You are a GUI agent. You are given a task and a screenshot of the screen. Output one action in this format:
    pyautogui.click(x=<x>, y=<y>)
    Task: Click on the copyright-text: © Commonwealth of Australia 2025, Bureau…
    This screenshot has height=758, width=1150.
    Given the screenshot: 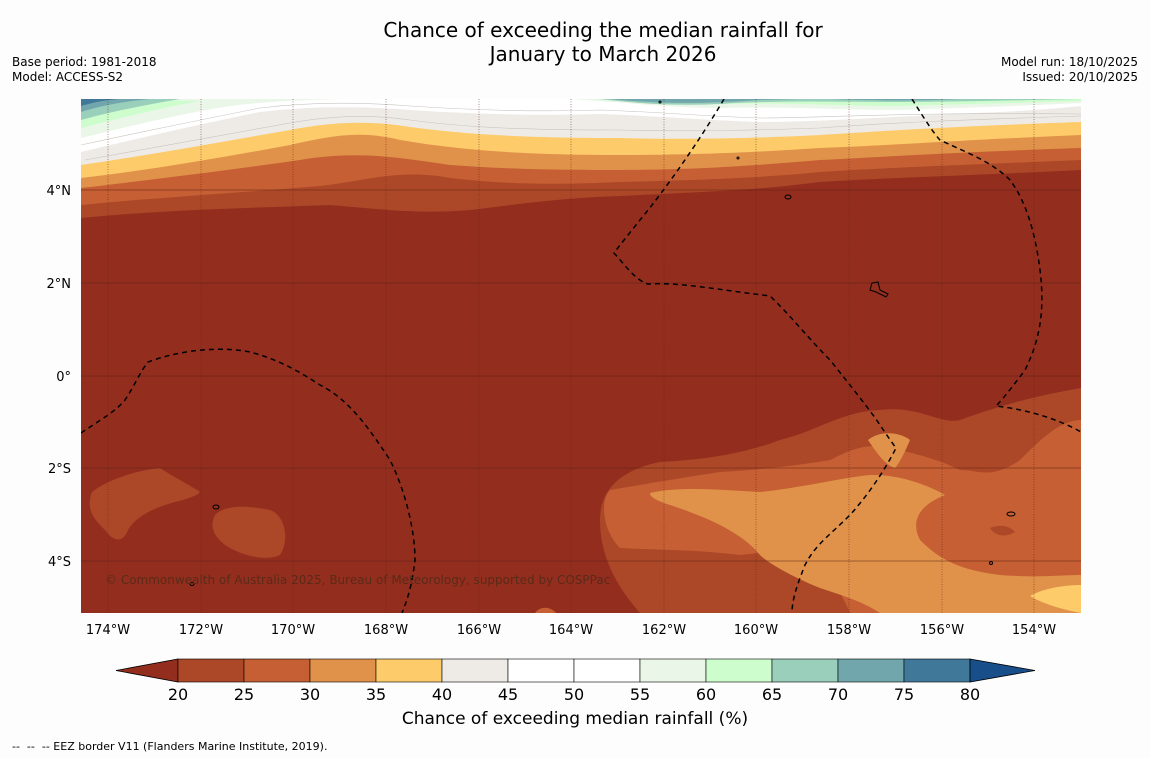 What is the action you would take?
    pyautogui.click(x=357, y=580)
    